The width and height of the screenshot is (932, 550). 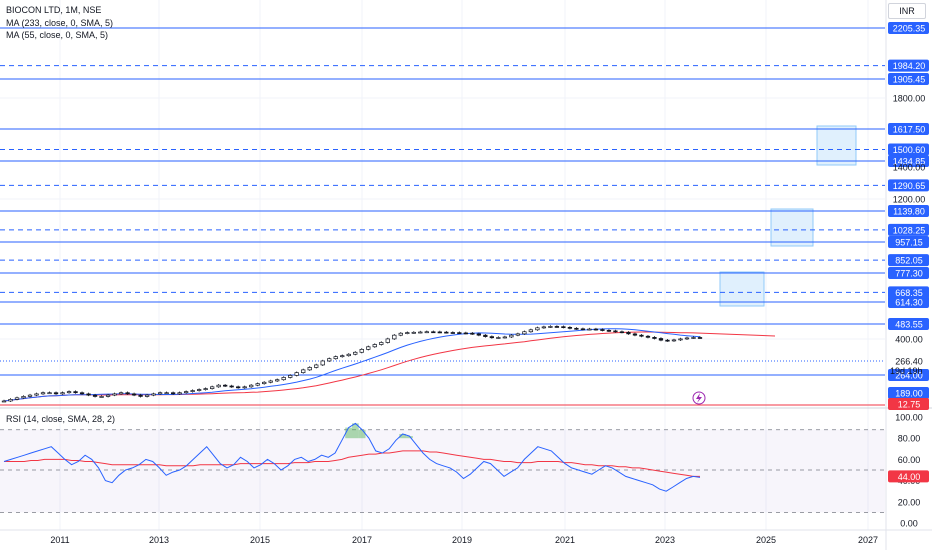 I want to click on year-tick-0: 2011, so click(x=59, y=540).